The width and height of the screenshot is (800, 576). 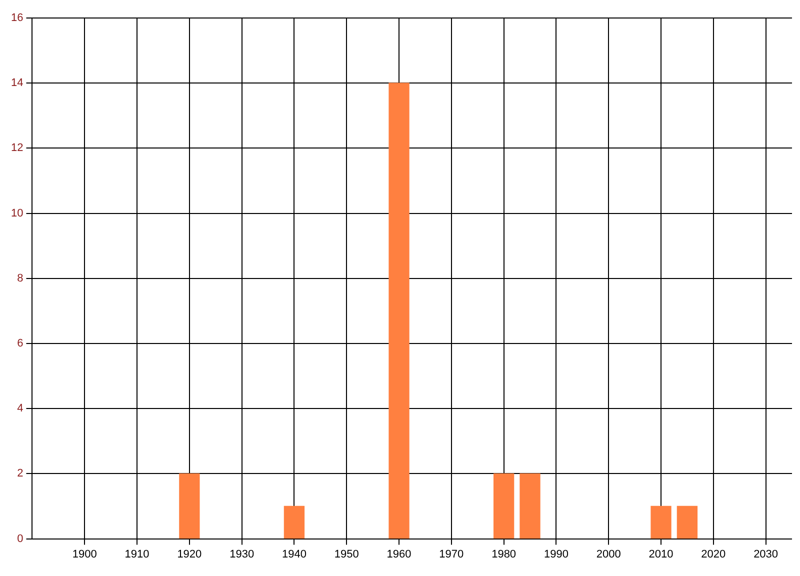 What do you see at coordinates (17, 213) in the screenshot?
I see `y-tick-label: 10` at bounding box center [17, 213].